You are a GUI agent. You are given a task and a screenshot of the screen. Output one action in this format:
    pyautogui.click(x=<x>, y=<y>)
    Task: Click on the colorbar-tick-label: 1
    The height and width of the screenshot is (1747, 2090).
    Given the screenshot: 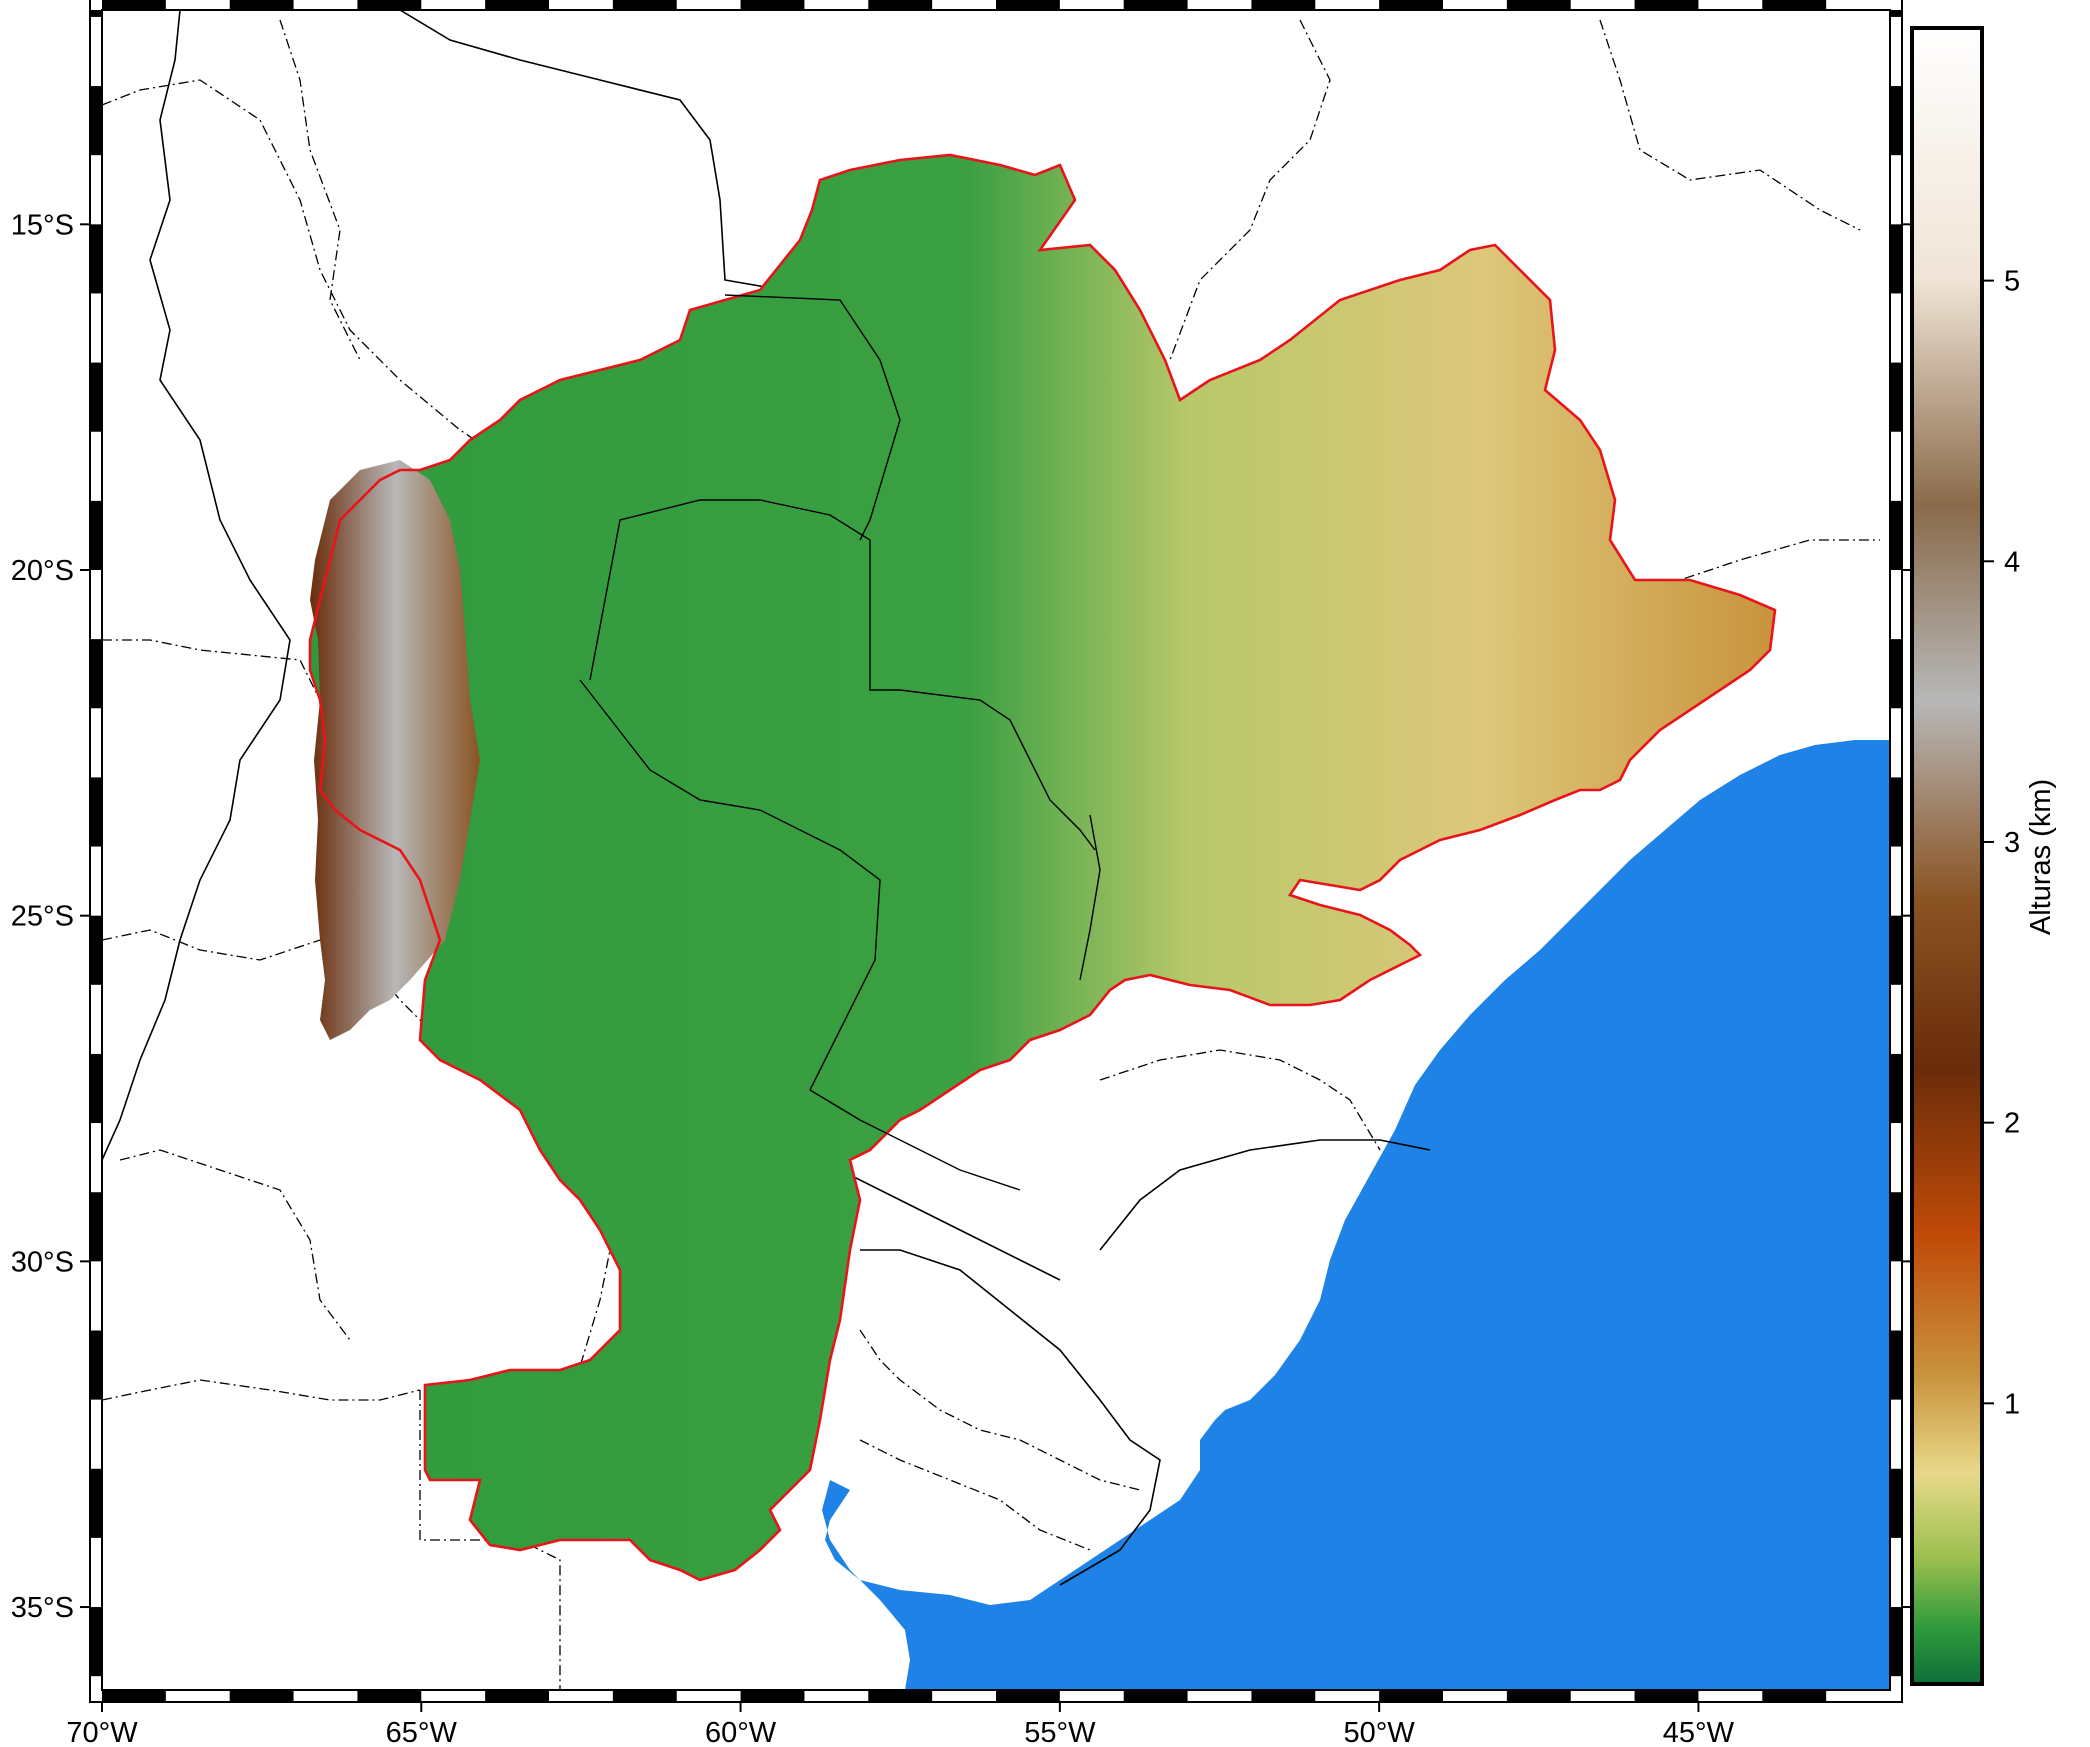 What is the action you would take?
    pyautogui.click(x=2012, y=1404)
    